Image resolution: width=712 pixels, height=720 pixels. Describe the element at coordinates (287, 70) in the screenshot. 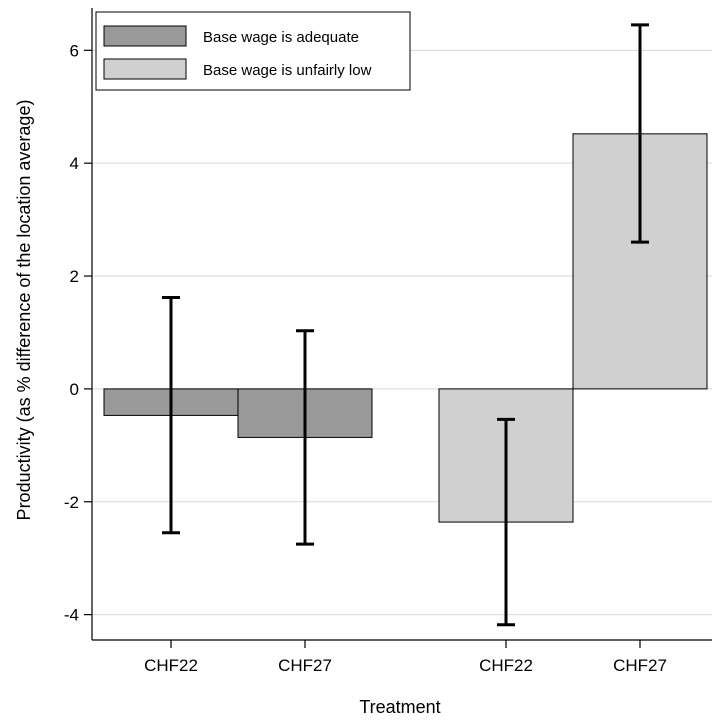

I see `legend-label: Base wage is unfairly low` at that location.